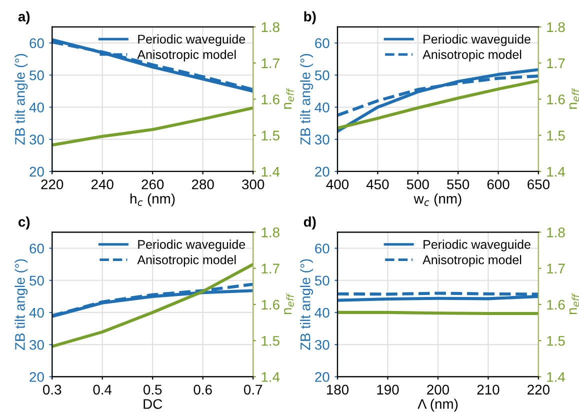  What do you see at coordinates (539, 184) in the screenshot?
I see `x-tick-label: 650` at bounding box center [539, 184].